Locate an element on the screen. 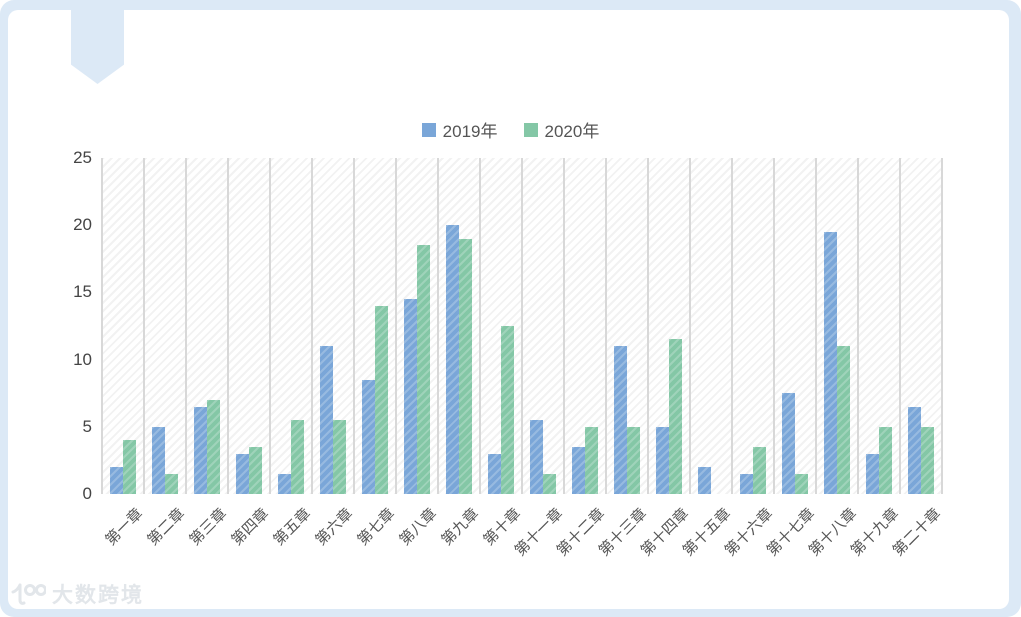  bar-2019-ch5 is located at coordinates (284, 483).